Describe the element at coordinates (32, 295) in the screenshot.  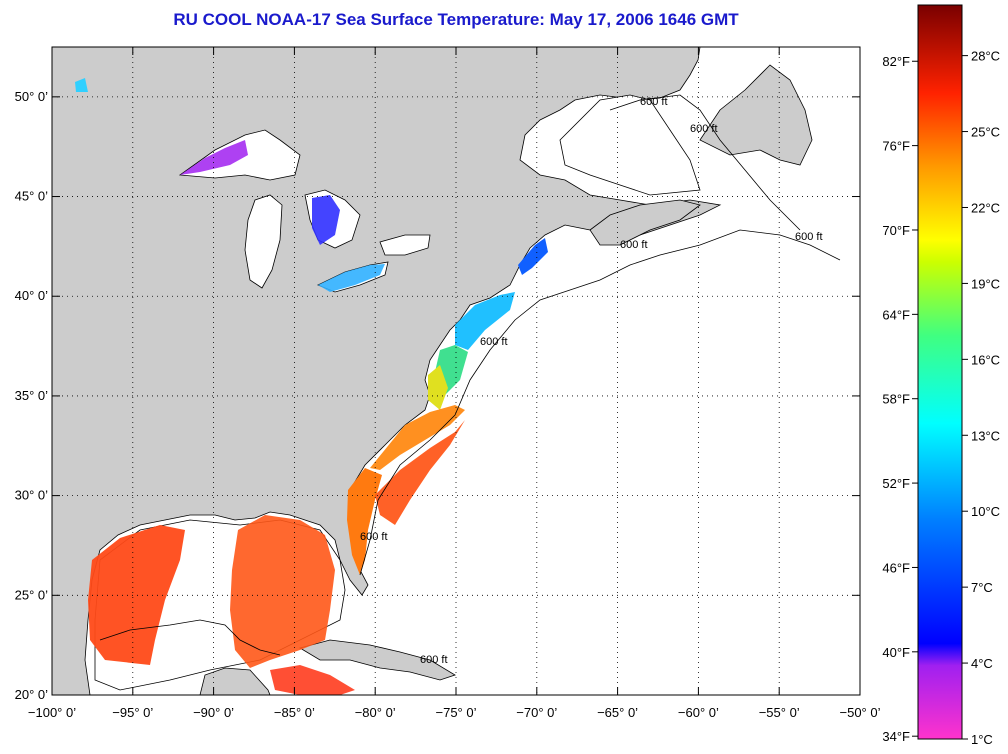
I see `lat-tick-label: 40° 0’` at that location.